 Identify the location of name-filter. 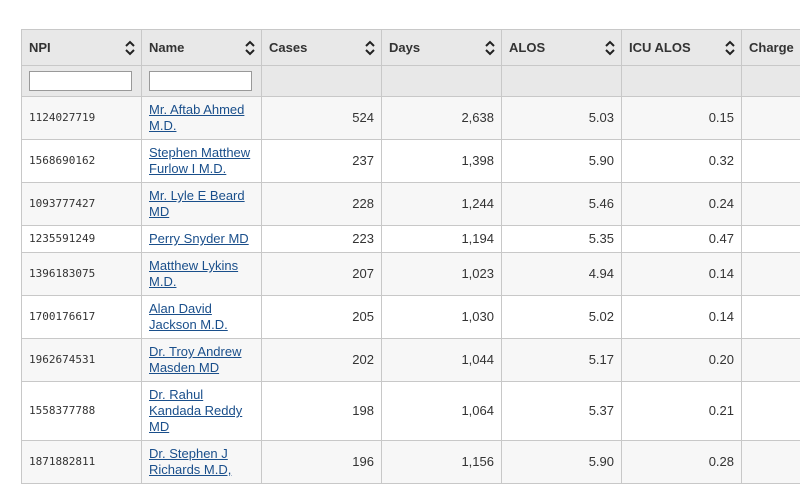
(200, 81).